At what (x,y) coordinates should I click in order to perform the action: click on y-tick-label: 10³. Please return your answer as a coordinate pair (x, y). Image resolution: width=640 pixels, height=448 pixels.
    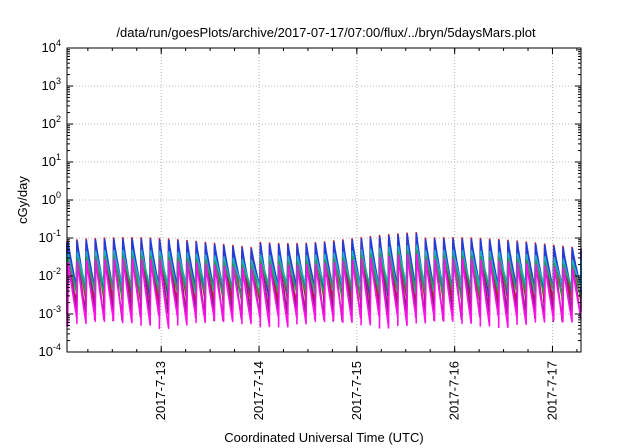
    Looking at the image, I should click on (51, 84).